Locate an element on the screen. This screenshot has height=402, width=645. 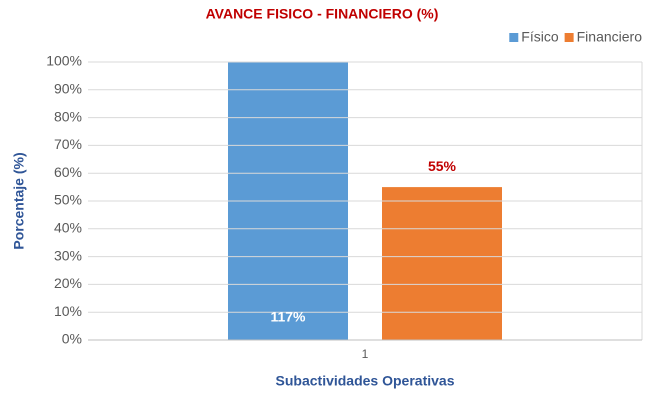
y-tick-label: 30% is located at coordinates (68, 255).